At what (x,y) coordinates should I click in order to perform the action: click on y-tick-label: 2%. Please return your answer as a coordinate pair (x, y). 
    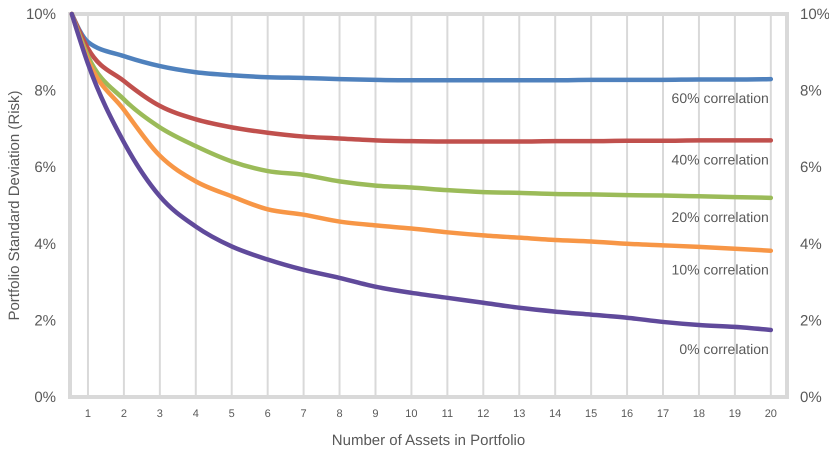
    Looking at the image, I should click on (45, 321).